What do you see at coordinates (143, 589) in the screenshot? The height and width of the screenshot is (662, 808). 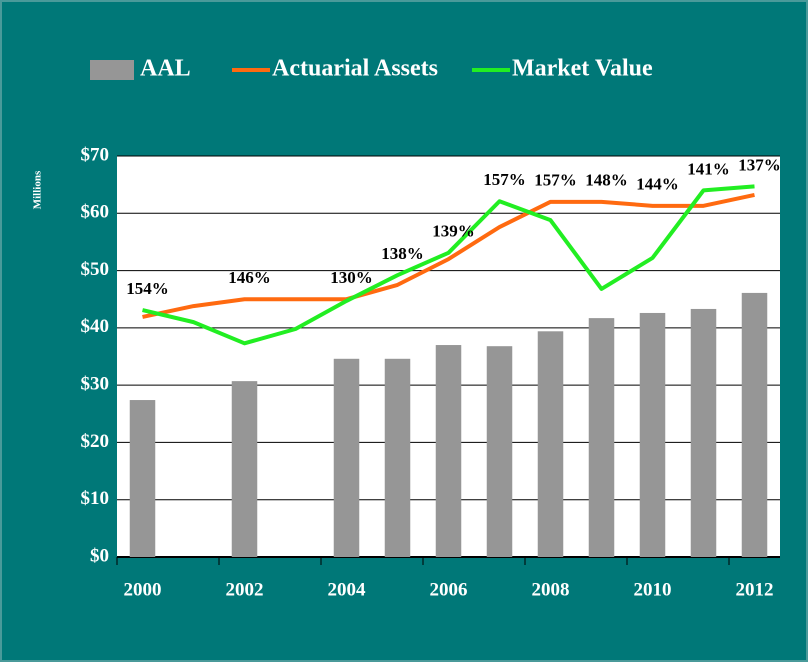 I see `x-tick-label: 2000` at bounding box center [143, 589].